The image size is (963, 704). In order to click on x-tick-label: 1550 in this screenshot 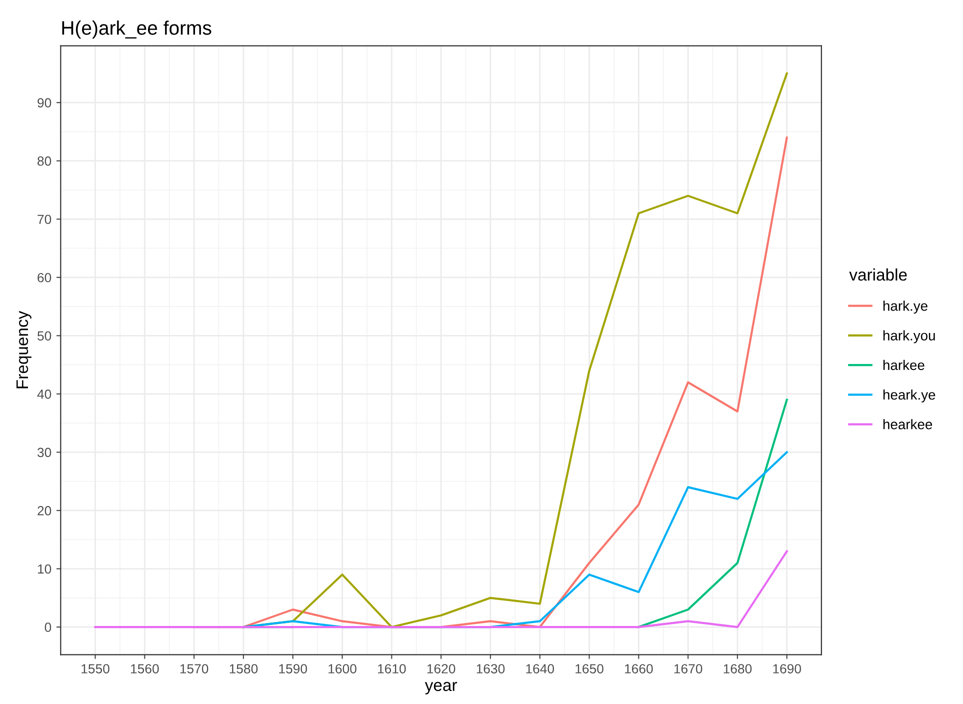, I will do `click(96, 669)`.